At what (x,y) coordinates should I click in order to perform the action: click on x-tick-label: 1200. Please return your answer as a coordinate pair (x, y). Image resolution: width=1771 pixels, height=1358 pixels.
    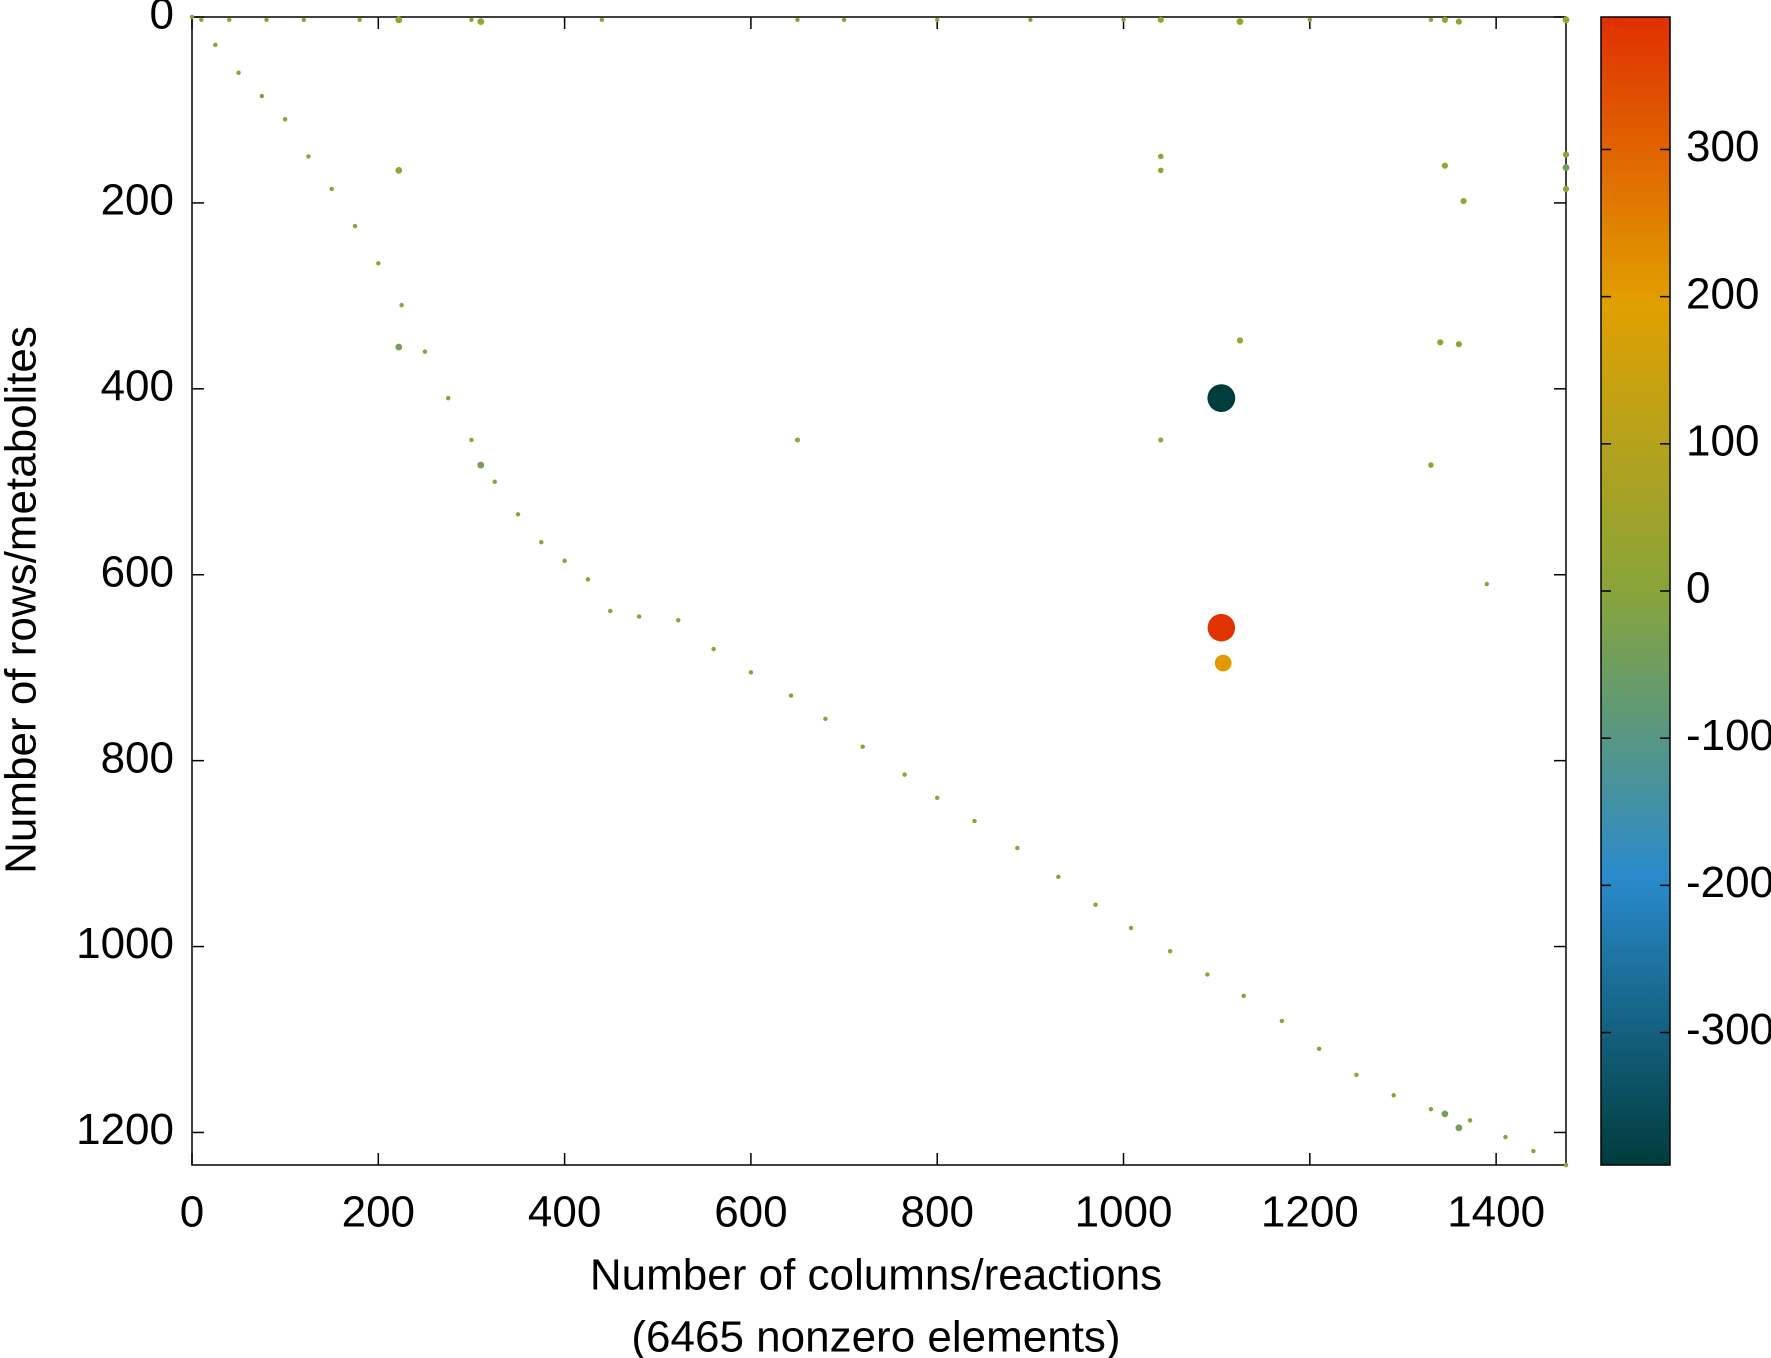
    Looking at the image, I should click on (1310, 1212).